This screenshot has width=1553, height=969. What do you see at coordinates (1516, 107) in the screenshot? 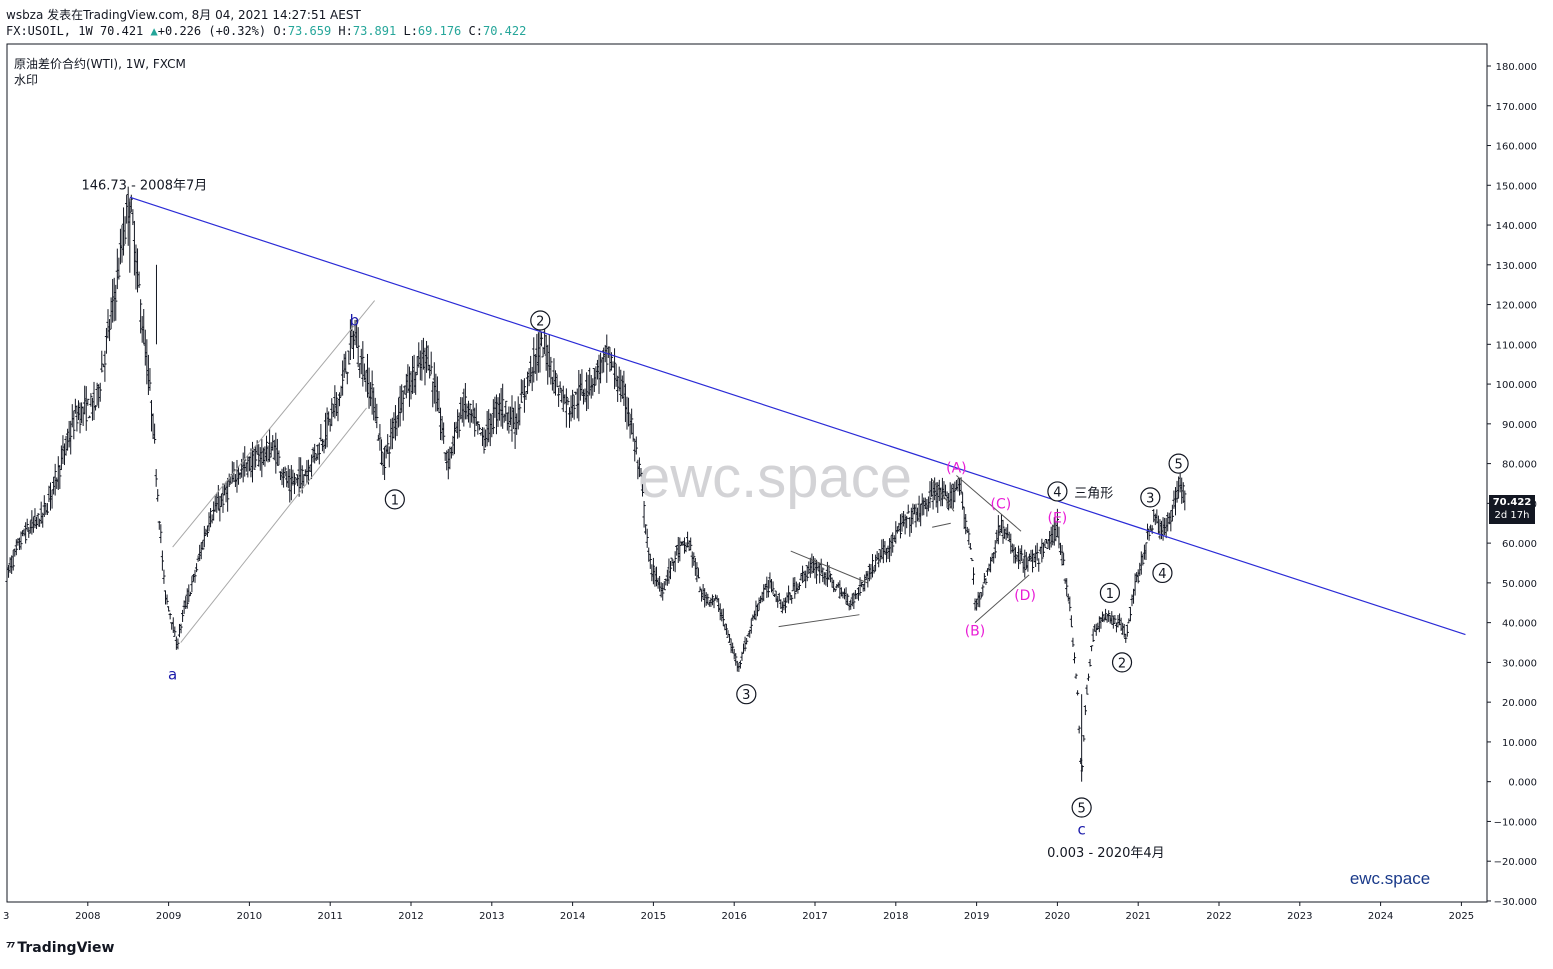
I see `y-tick-label: 170.000` at bounding box center [1516, 107].